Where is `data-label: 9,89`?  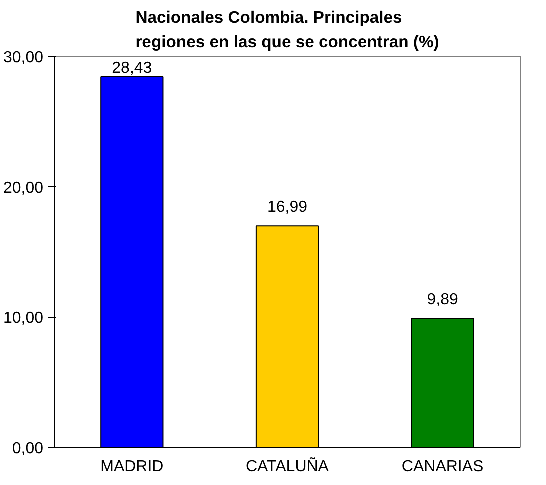 data-label: 9,89 is located at coordinates (443, 300).